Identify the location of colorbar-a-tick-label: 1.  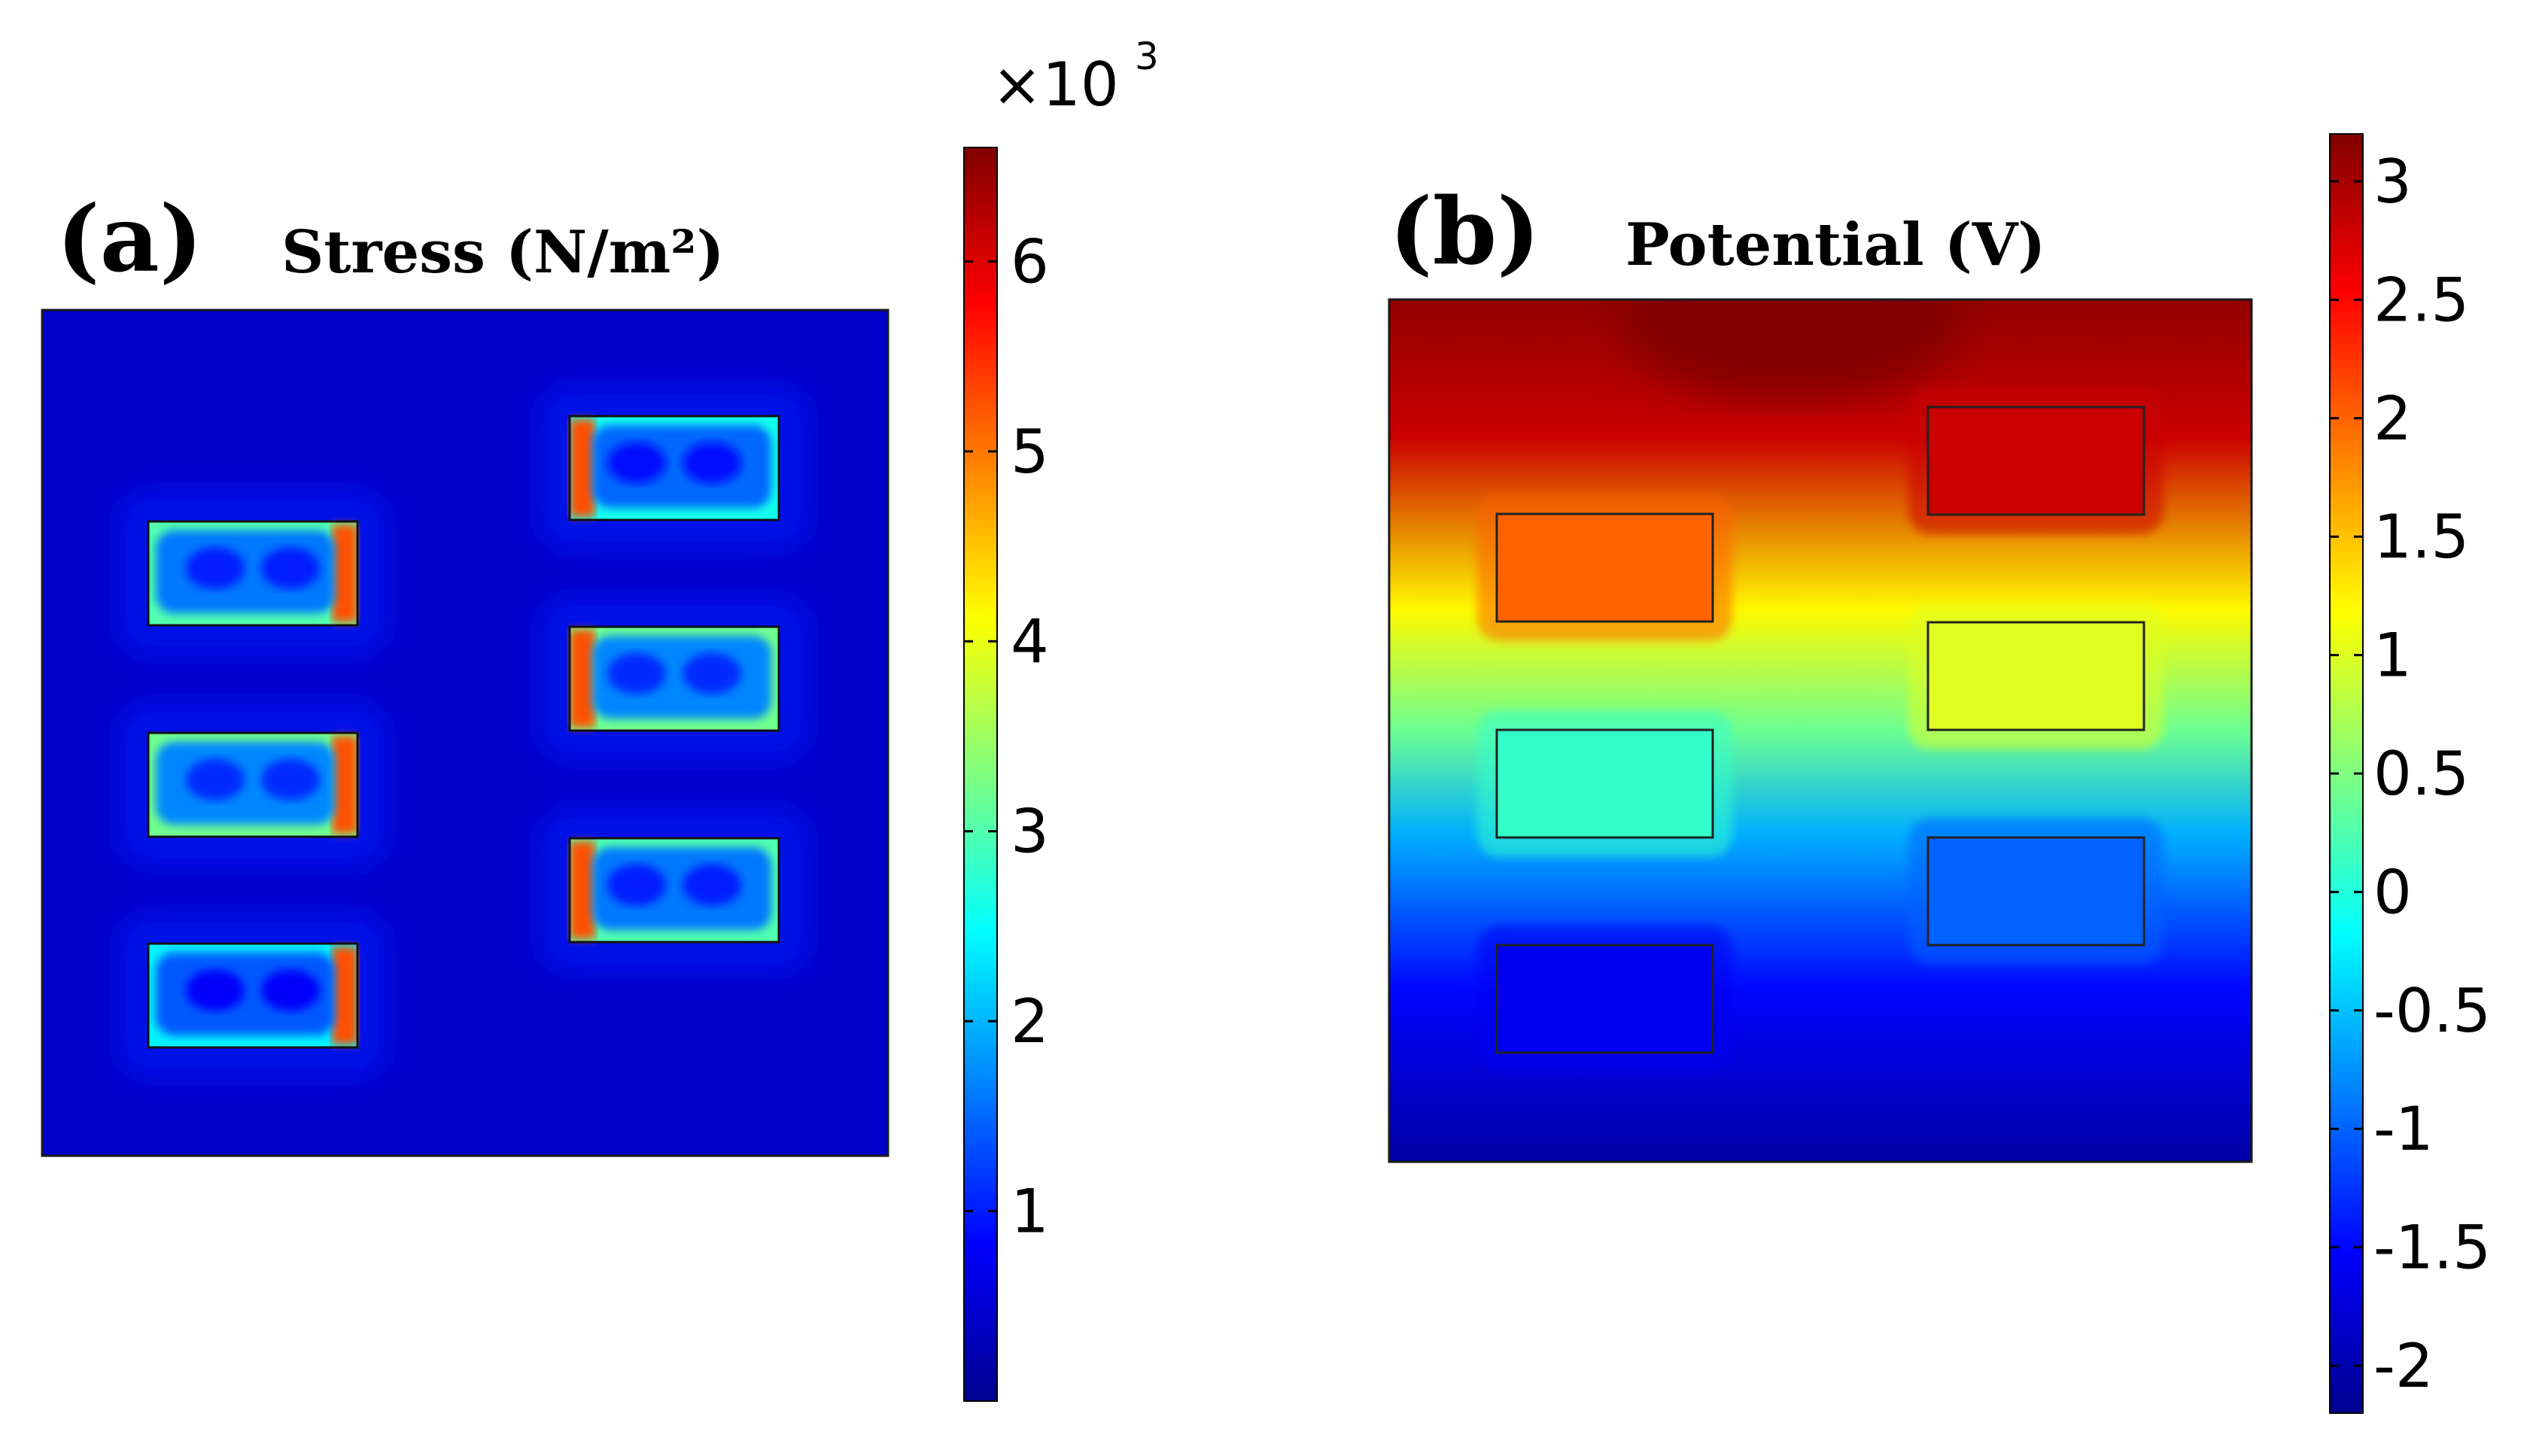
(1030, 1212).